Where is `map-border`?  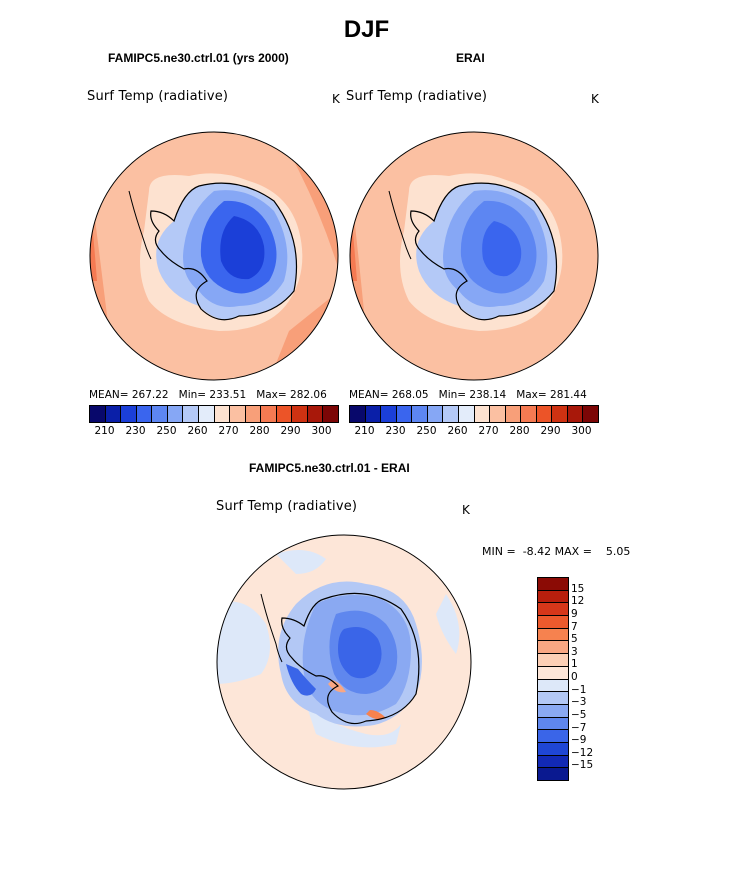 map-border is located at coordinates (344, 662).